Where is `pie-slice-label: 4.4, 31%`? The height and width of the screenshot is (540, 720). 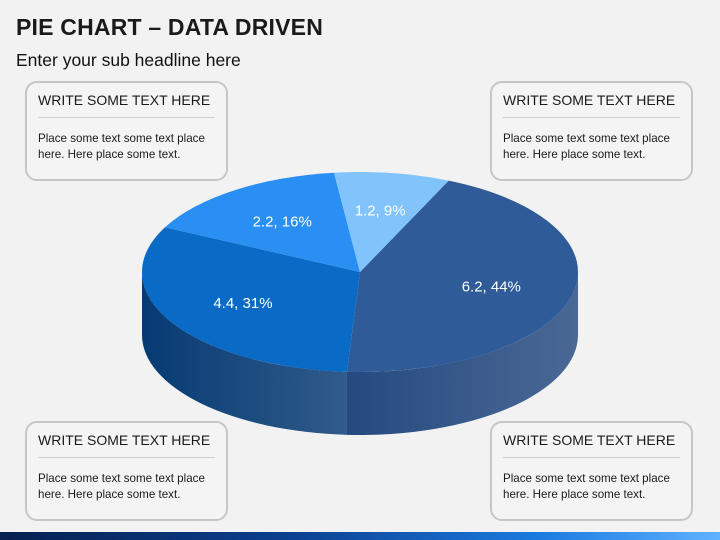
pie-slice-label: 4.4, 31% is located at coordinates (242, 303).